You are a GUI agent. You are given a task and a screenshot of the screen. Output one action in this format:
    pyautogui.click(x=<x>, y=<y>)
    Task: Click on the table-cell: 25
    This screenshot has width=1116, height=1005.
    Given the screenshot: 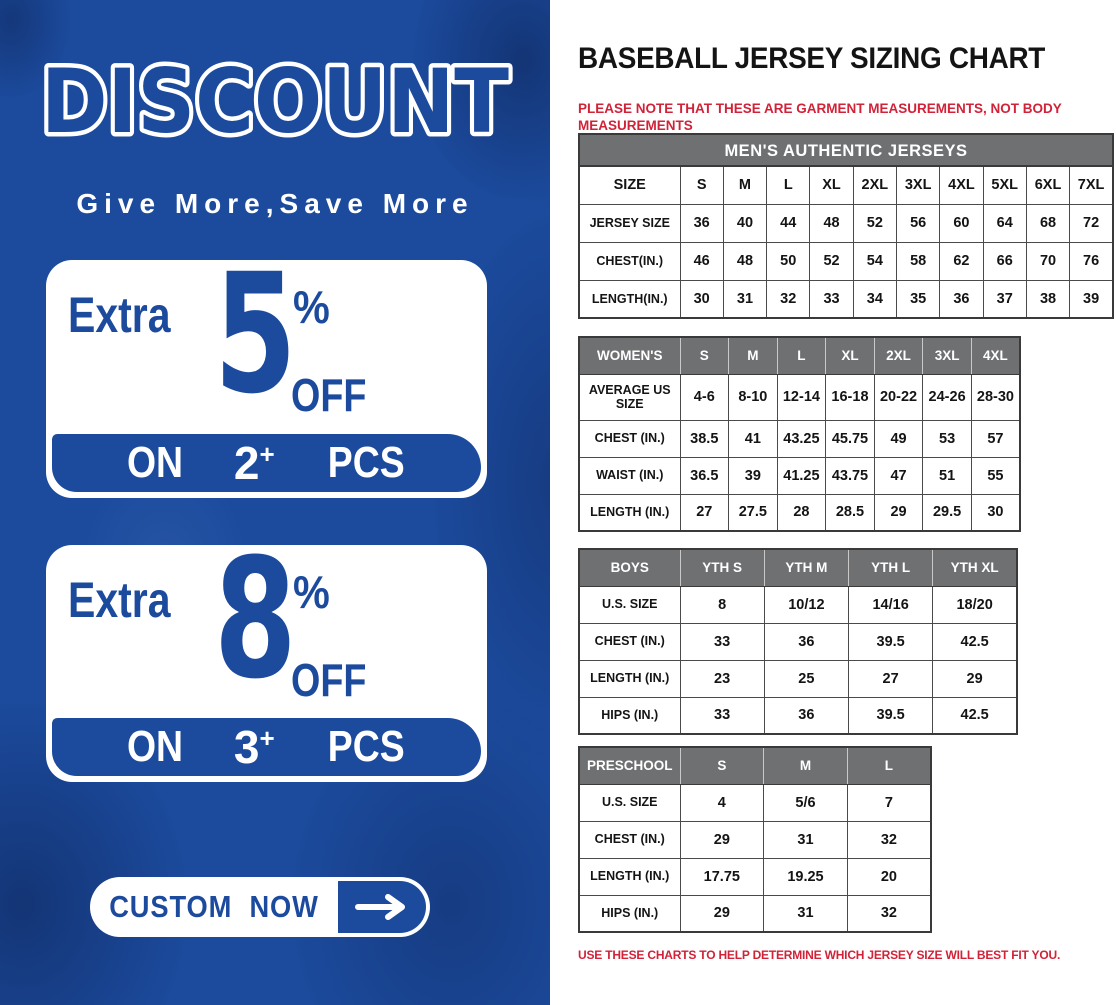 What is the action you would take?
    pyautogui.click(x=806, y=678)
    